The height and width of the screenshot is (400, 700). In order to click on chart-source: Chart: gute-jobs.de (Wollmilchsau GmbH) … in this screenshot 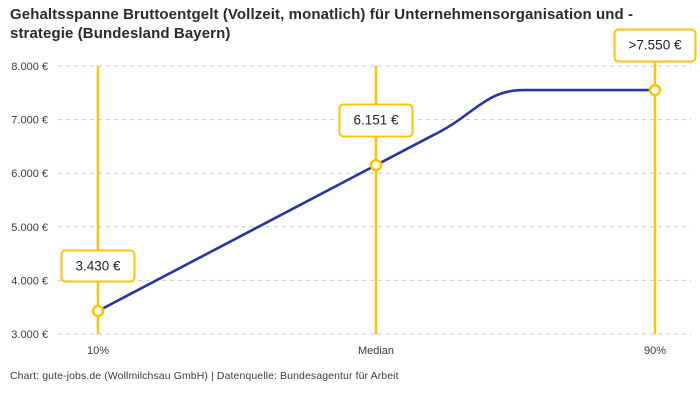, I will do `click(204, 376)`.